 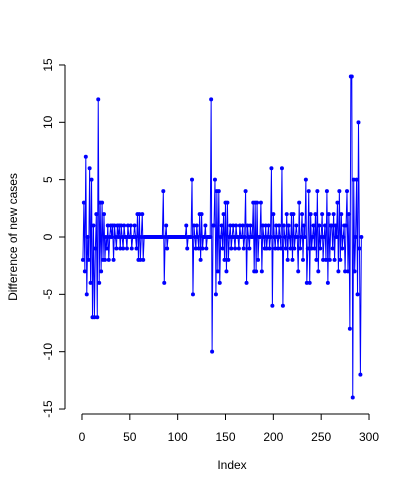 I want to click on y-axis-label: Difference of new cases, so click(x=13, y=237).